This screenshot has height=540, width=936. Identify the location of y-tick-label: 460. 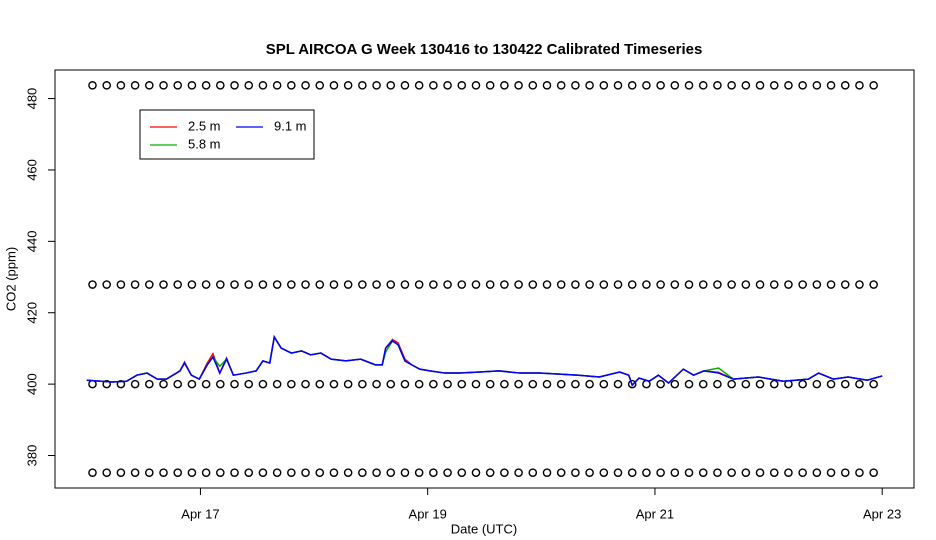
(31, 170).